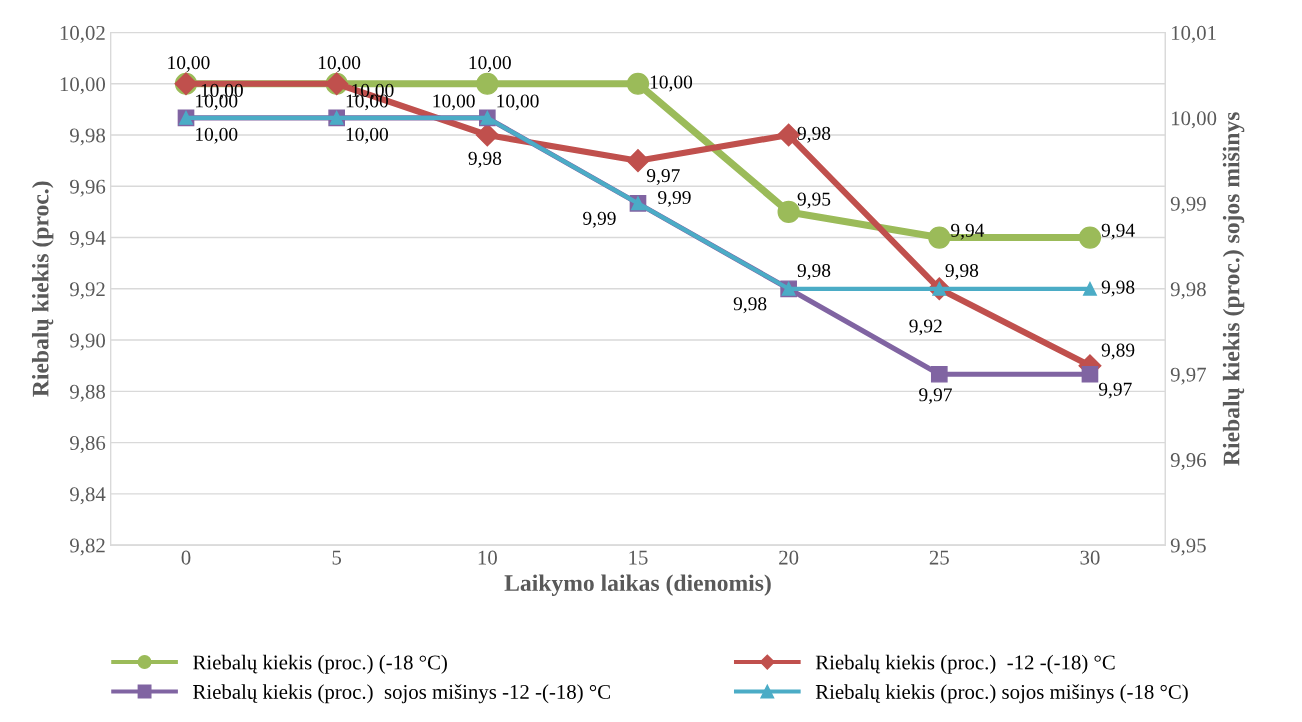 The image size is (1302, 722). What do you see at coordinates (337, 557) in the screenshot?
I see `x-tick-label: 5` at bounding box center [337, 557].